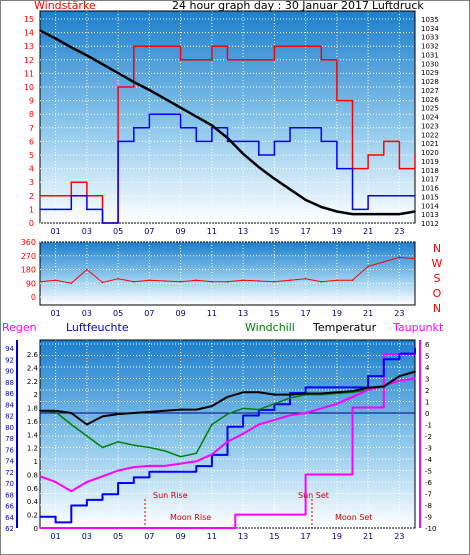  Describe the element at coordinates (427, 380) in the screenshot. I see `y-temp-tick-label: 3` at that location.